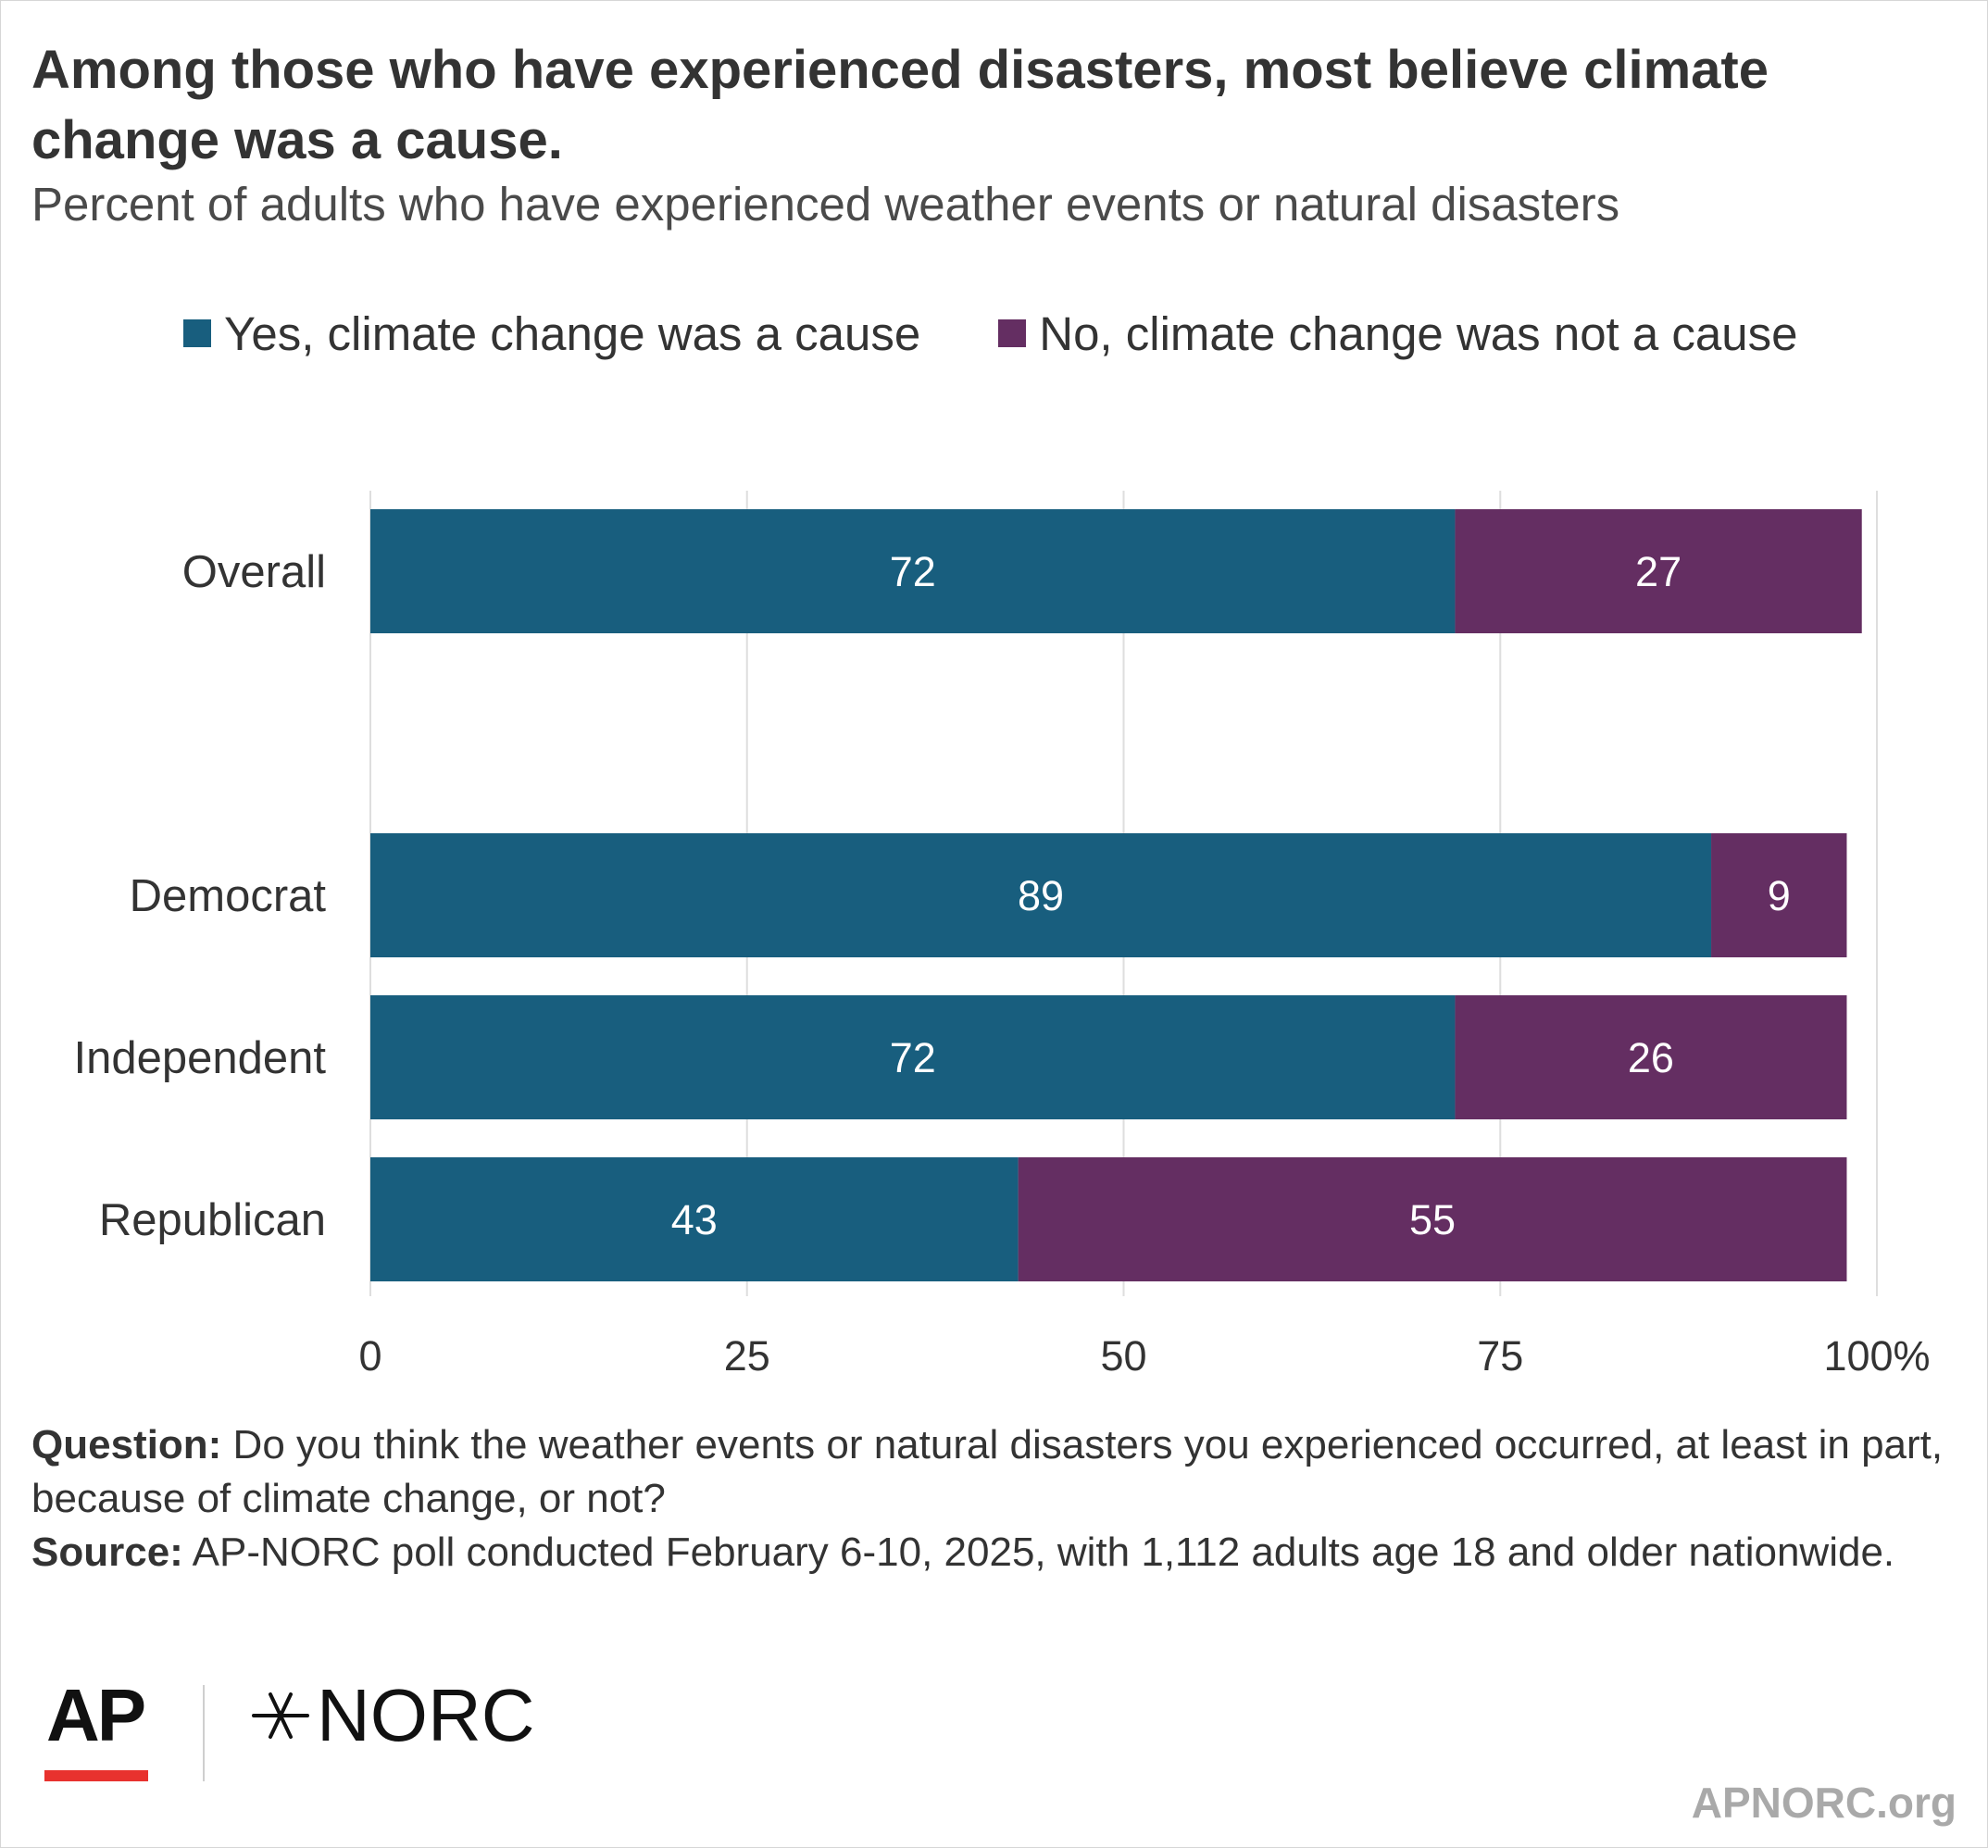 The image size is (1988, 1848). Describe the element at coordinates (204, 1733) in the screenshot. I see `logo-divider` at that location.